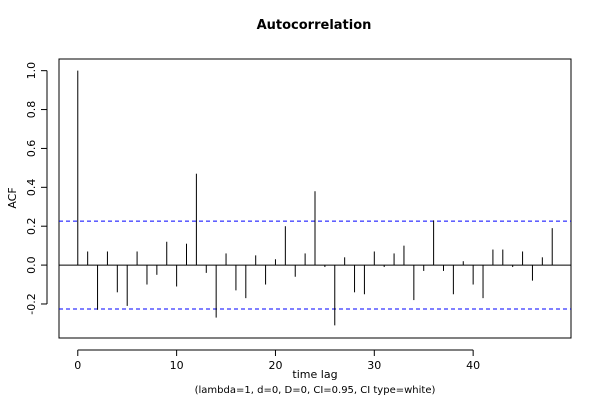  What do you see at coordinates (31, 71) in the screenshot?
I see `y-tick-label: 1.0` at bounding box center [31, 71].